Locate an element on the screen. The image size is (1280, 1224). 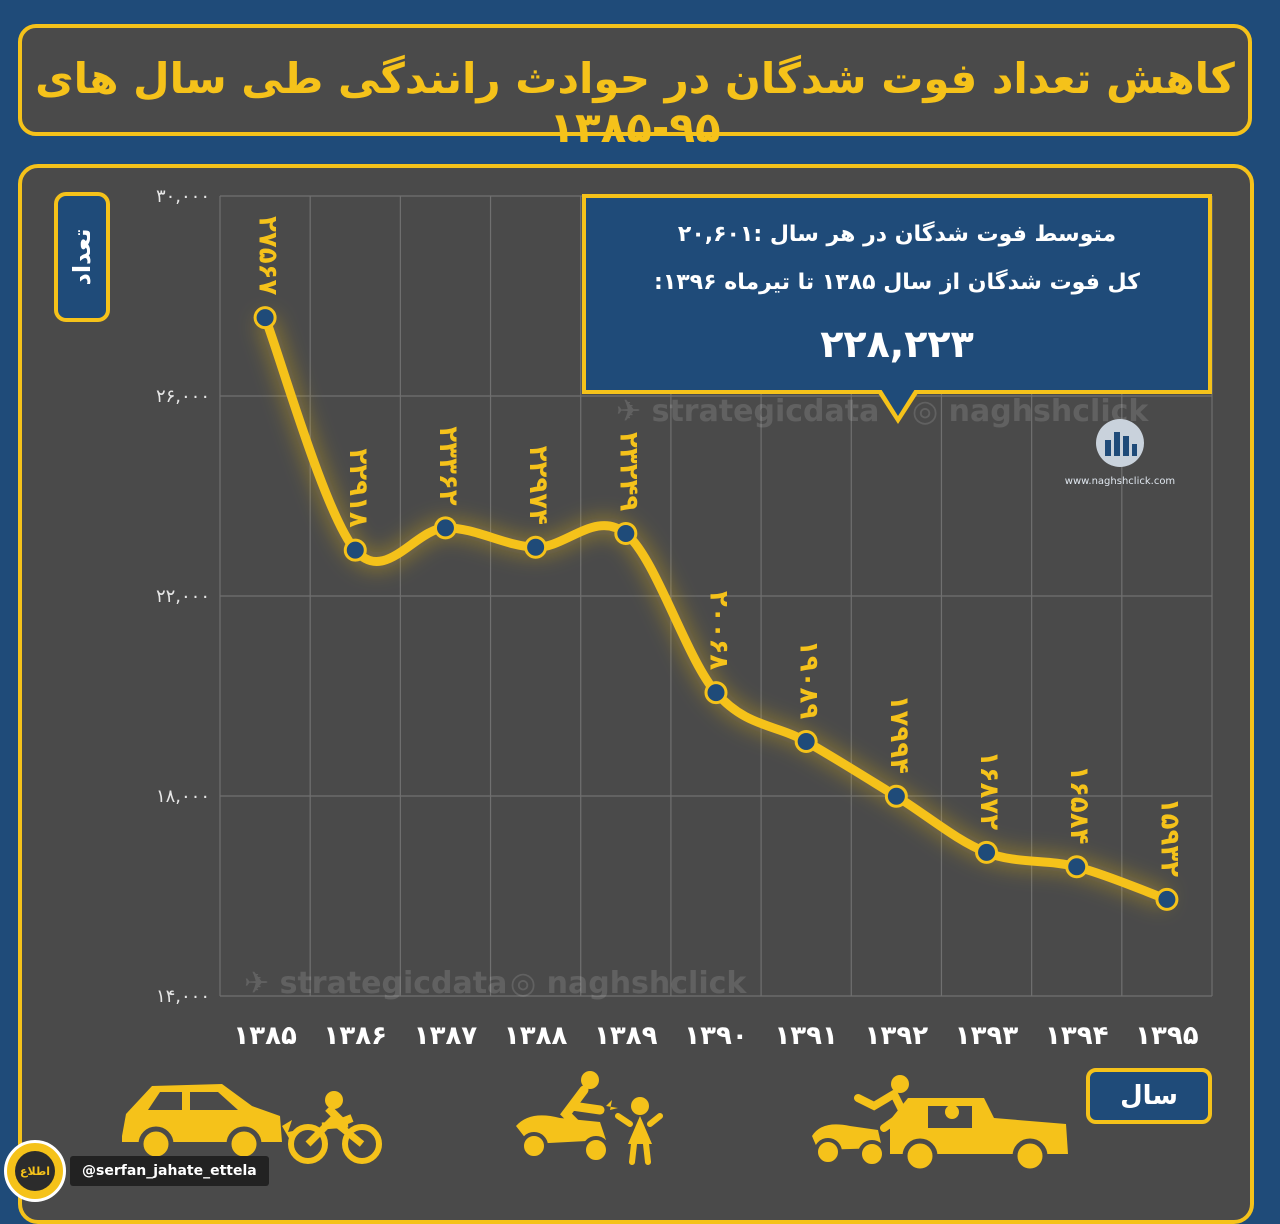
x-tick-label: ۱۳۹۰ is located at coordinates (715, 1036).